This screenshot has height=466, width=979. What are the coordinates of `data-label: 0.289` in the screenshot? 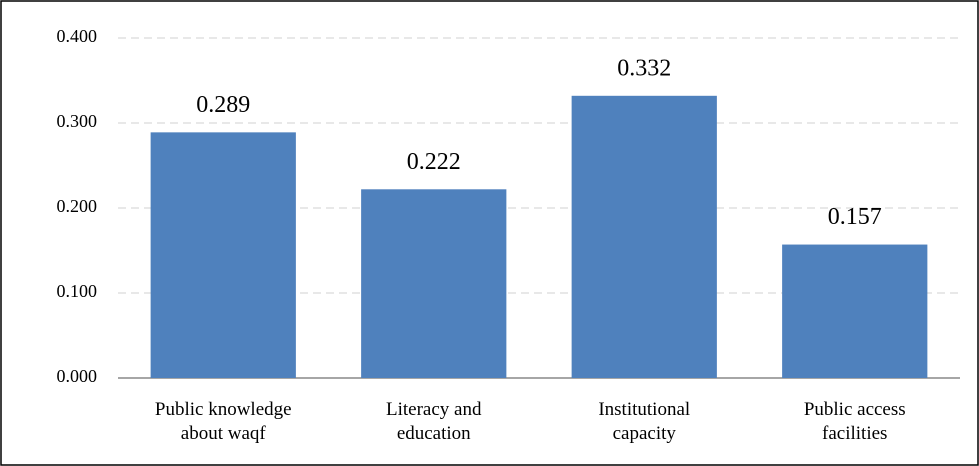 It's located at (223, 105).